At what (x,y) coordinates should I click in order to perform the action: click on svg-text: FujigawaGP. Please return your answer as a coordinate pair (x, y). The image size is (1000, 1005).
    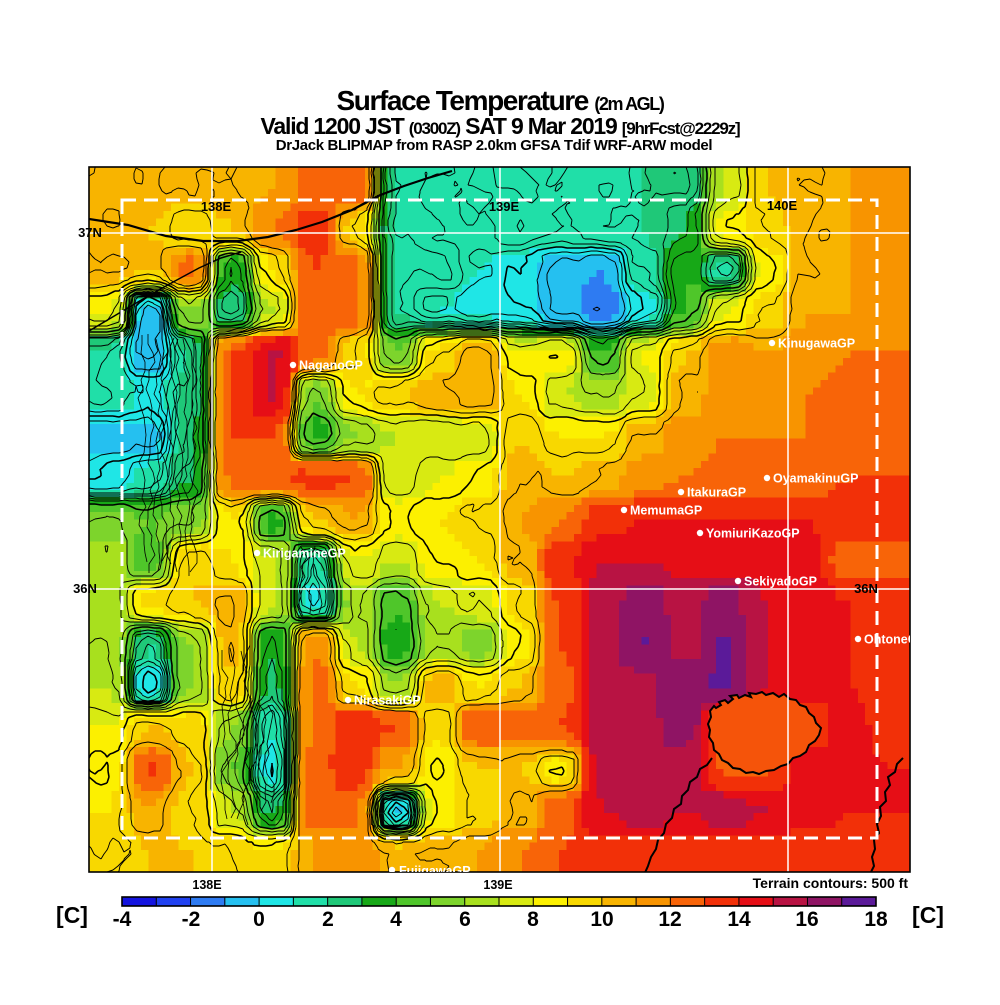
    Looking at the image, I should click on (435, 871).